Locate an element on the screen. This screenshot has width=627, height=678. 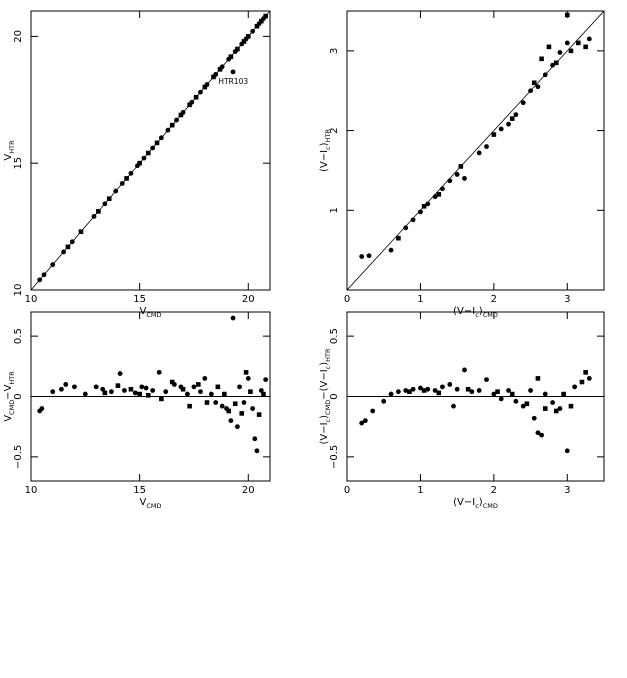
label-main2: −(V−I is located at coordinates (324, 384).